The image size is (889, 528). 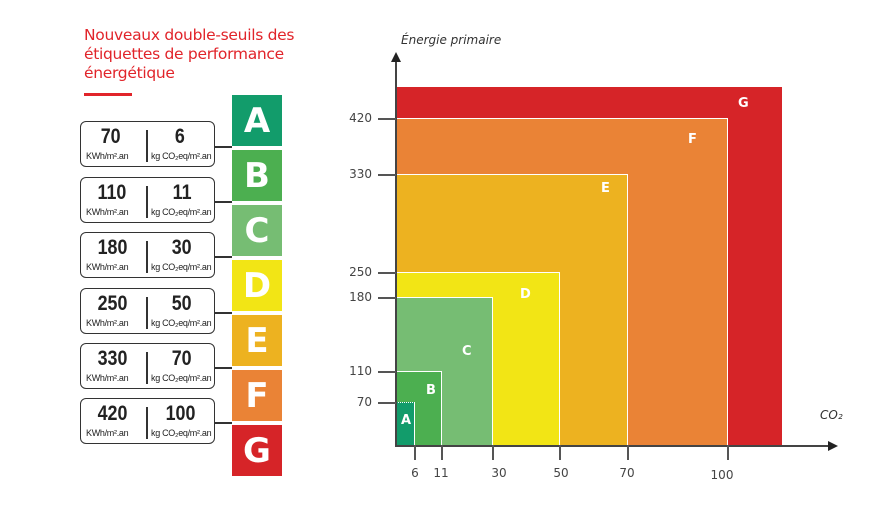 I want to click on x-tick-label: 100, so click(x=722, y=475).